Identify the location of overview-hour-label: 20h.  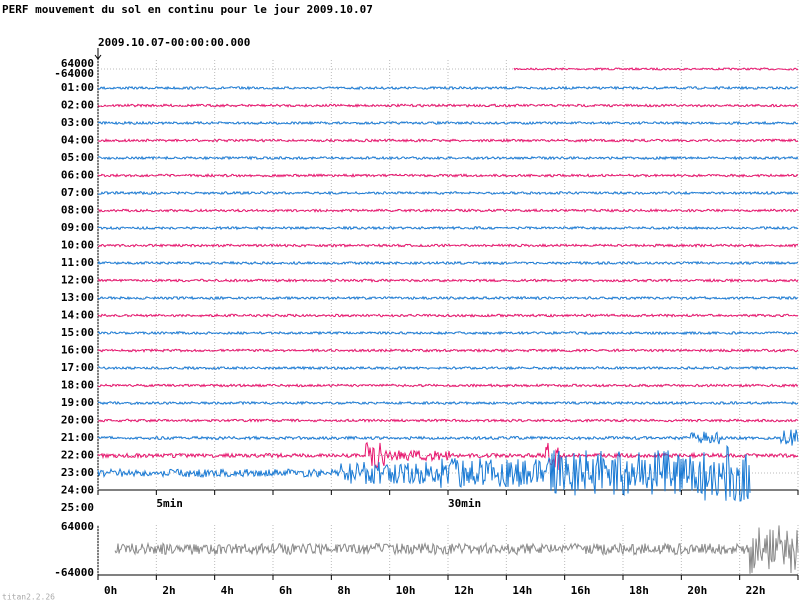
(697, 590).